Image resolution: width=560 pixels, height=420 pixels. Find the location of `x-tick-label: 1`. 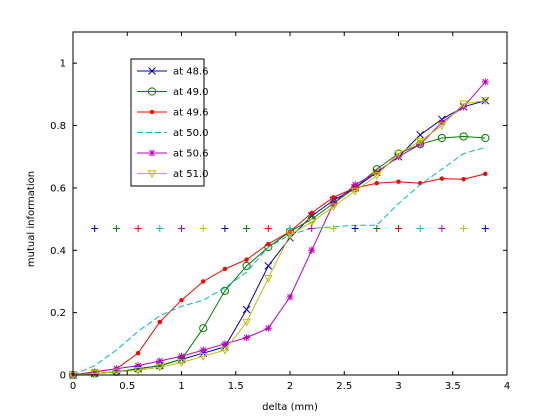

x-tick-label: 1 is located at coordinates (181, 386).